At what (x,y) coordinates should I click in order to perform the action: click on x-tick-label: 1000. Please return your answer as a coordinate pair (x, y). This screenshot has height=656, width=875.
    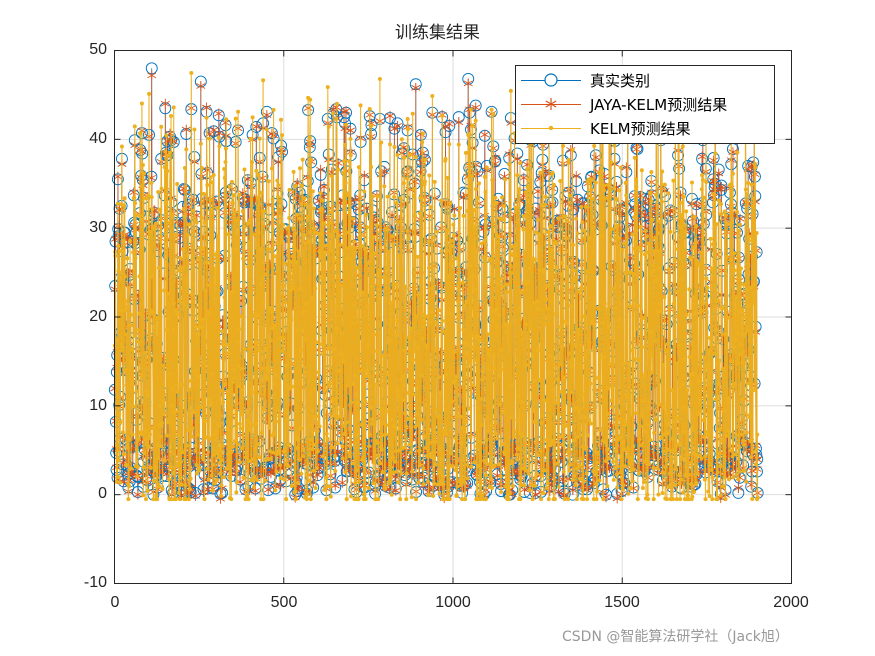
    Looking at the image, I should click on (453, 602).